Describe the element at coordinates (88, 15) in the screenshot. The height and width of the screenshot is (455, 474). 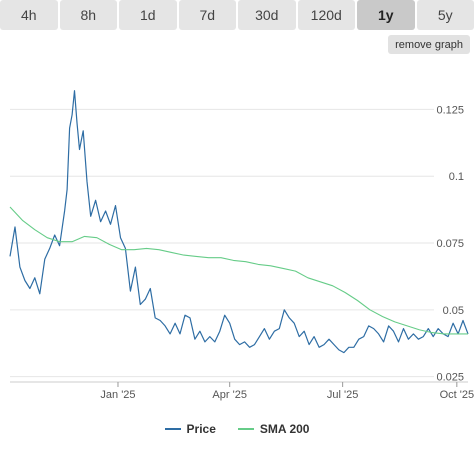
I see `tab-8h: 8h` at that location.